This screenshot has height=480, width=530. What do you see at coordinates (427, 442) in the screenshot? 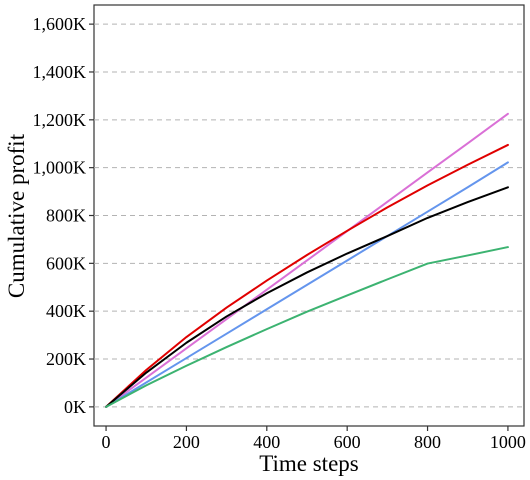
I see `x-tick-label: 800` at bounding box center [427, 442].